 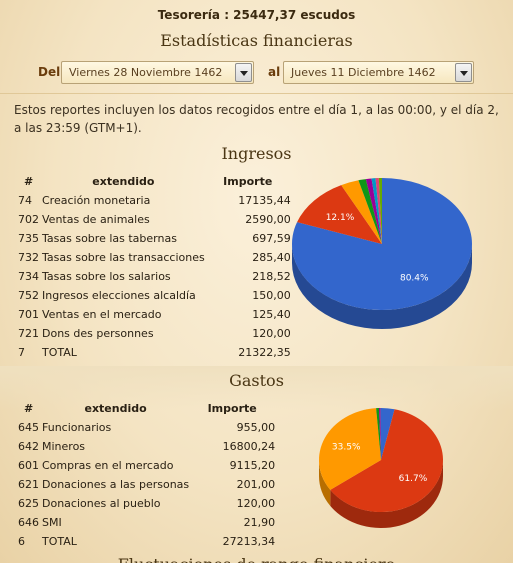 I want to click on row-description: Donaciones al pueblo, so click(x=101, y=503).